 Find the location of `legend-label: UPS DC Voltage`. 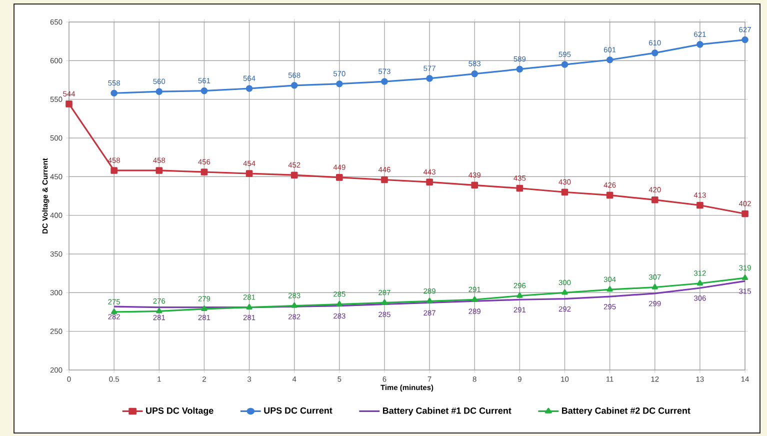

legend-label: UPS DC Voltage is located at coordinates (180, 411).